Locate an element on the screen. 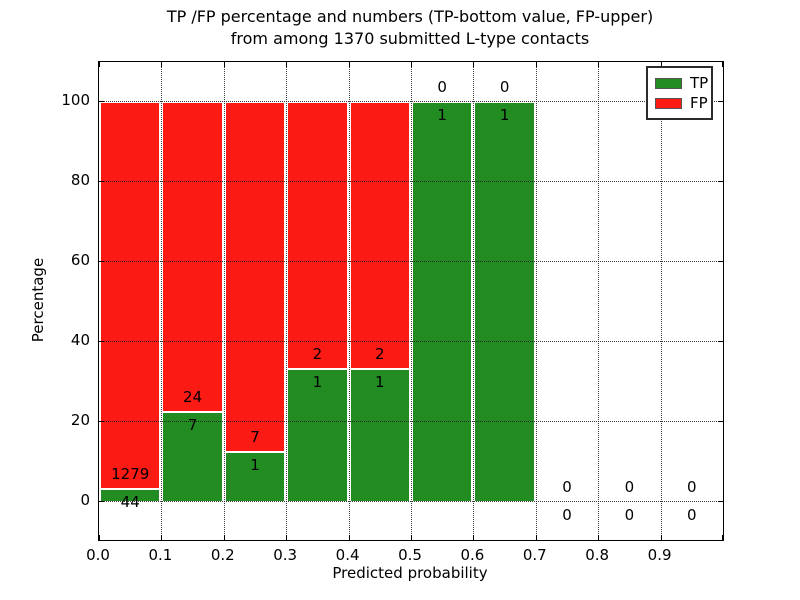 This screenshot has width=800, height=600. tp-count-label: 7 is located at coordinates (192, 424).